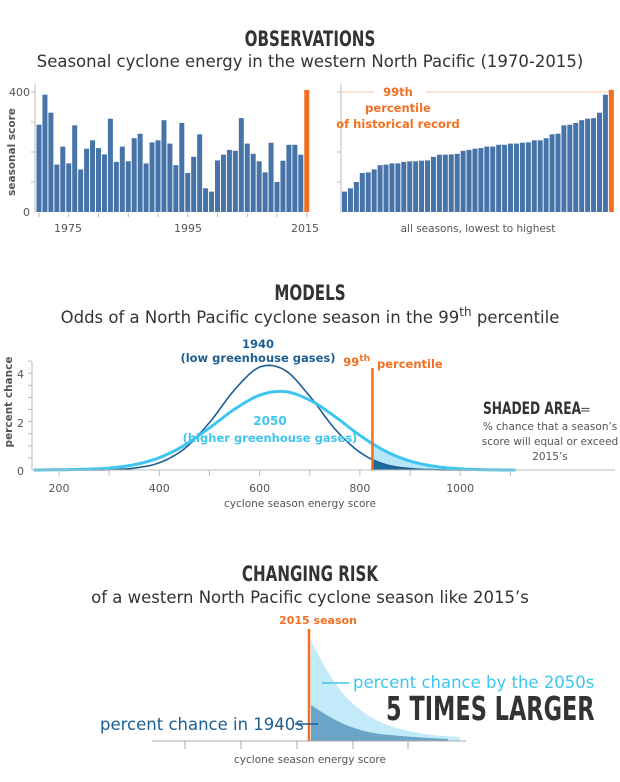 The width and height of the screenshot is (620, 782). I want to click on sorted-bar-2006, so click(457, 182).